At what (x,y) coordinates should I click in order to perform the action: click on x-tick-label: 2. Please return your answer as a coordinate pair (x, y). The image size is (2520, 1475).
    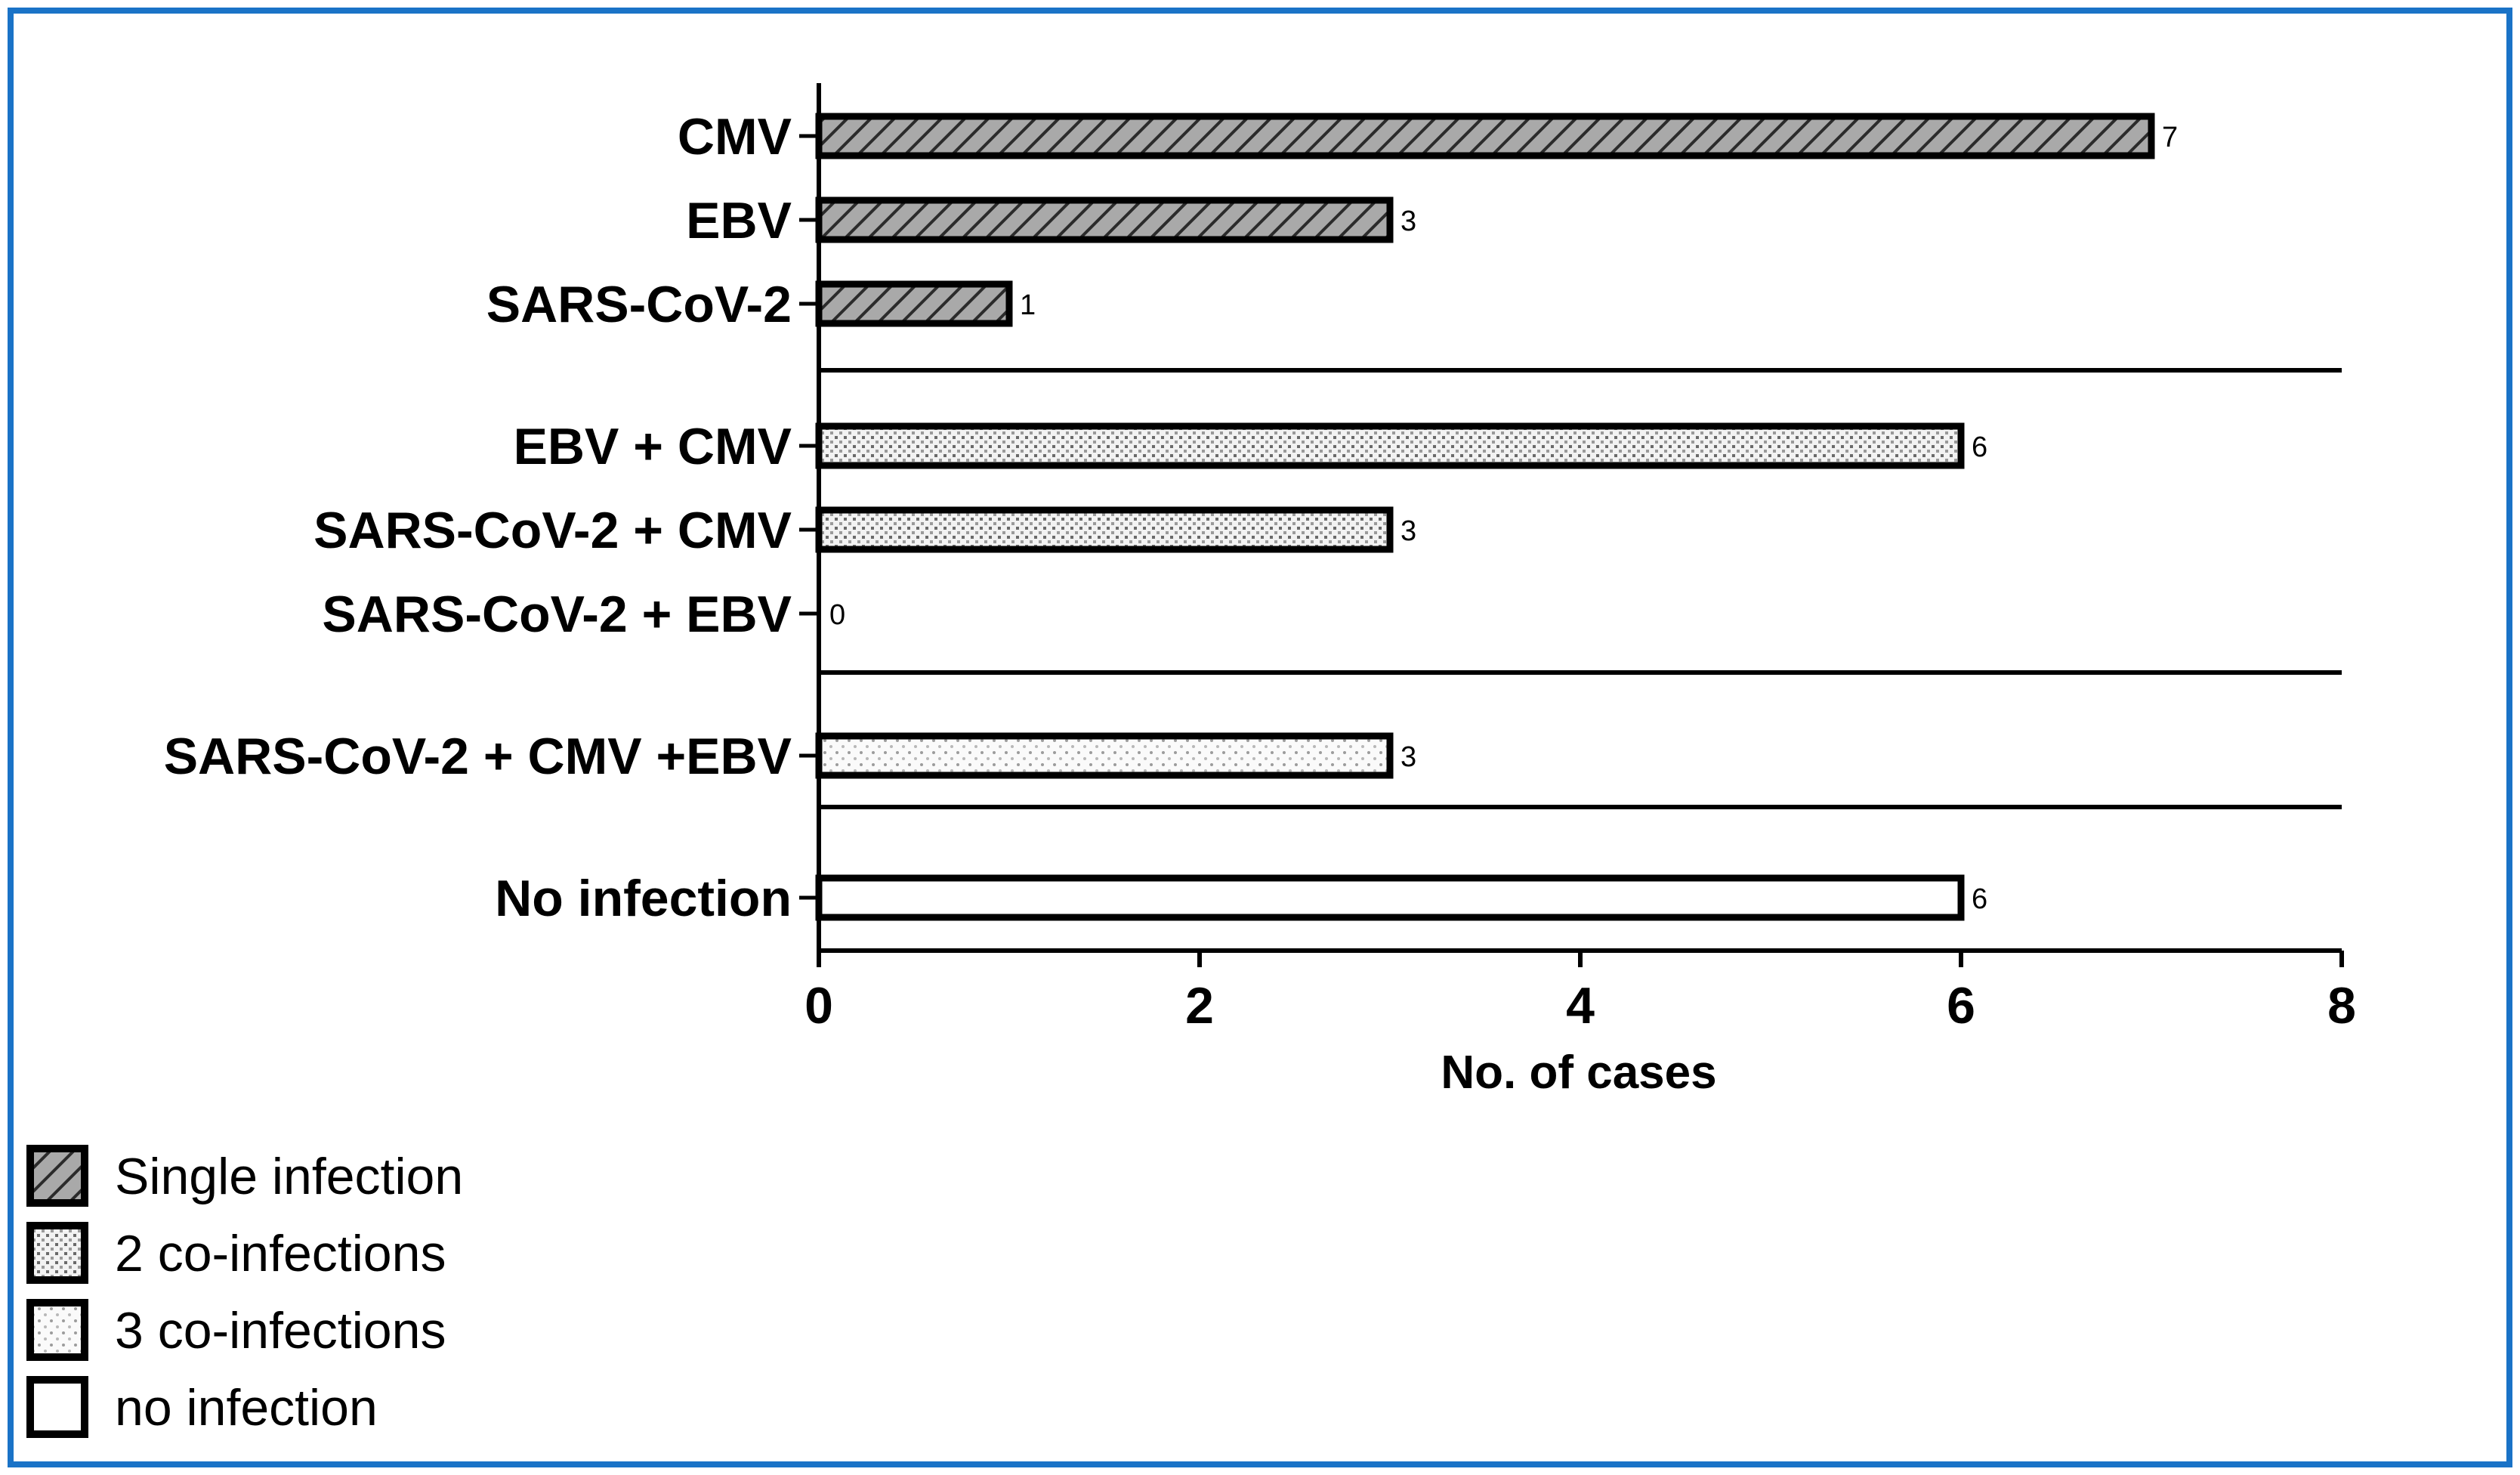
    Looking at the image, I should click on (1199, 1005).